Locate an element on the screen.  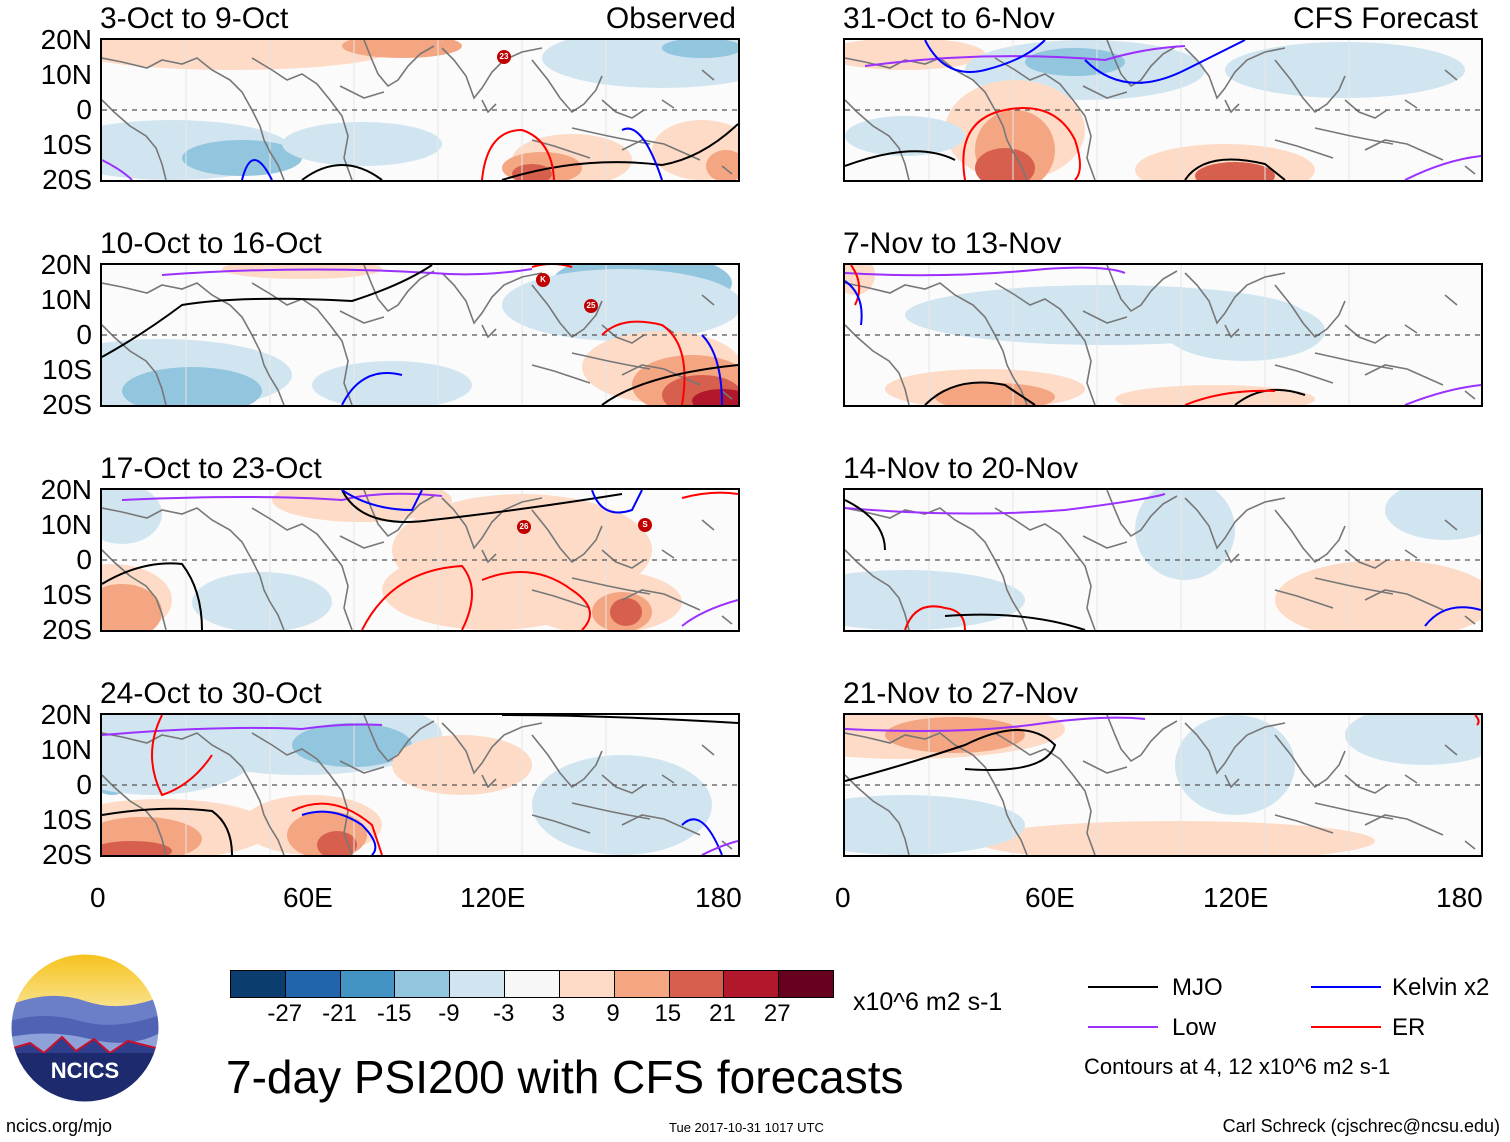
lon-label: 60E is located at coordinates (308, 897).